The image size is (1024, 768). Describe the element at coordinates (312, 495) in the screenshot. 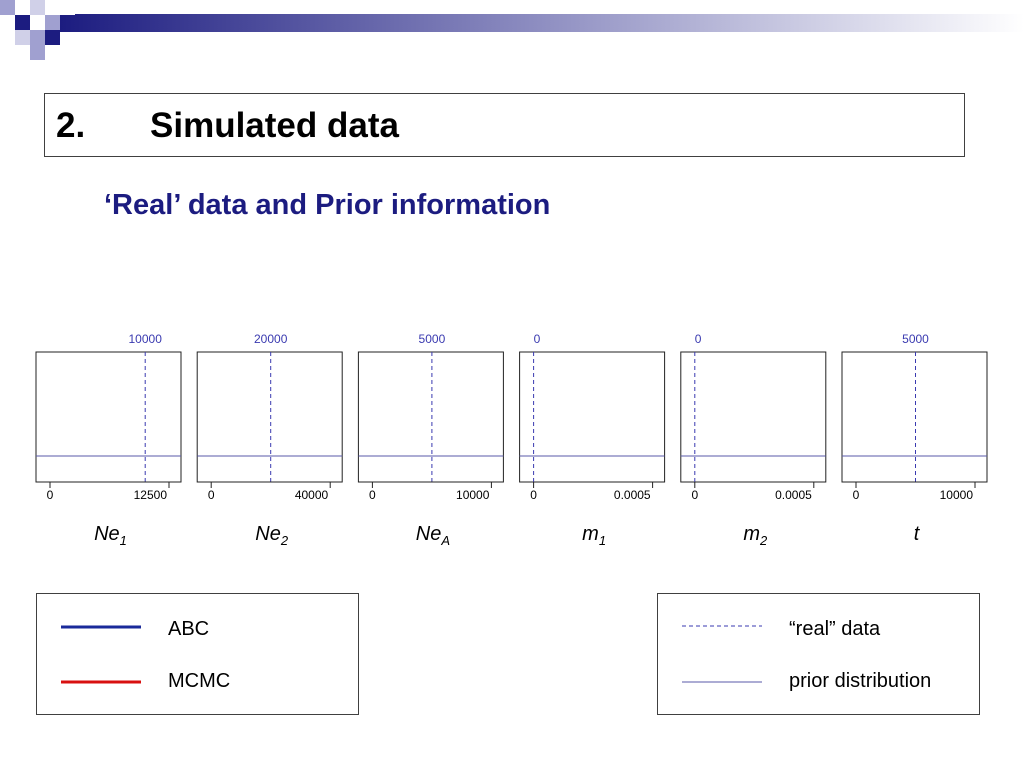

I see `tick-label: 40000` at that location.